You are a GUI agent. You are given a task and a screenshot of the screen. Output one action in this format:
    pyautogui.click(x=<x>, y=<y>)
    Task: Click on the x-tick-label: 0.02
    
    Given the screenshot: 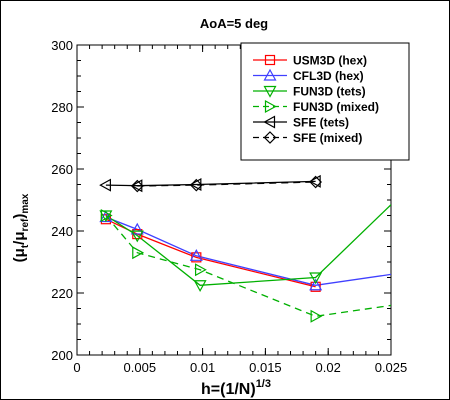 What is the action you would take?
    pyautogui.click(x=328, y=367)
    